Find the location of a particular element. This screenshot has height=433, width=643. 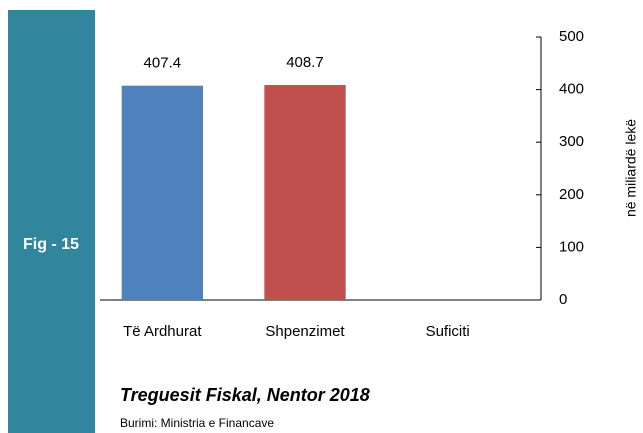

y-tick-label: 400 is located at coordinates (571, 89).